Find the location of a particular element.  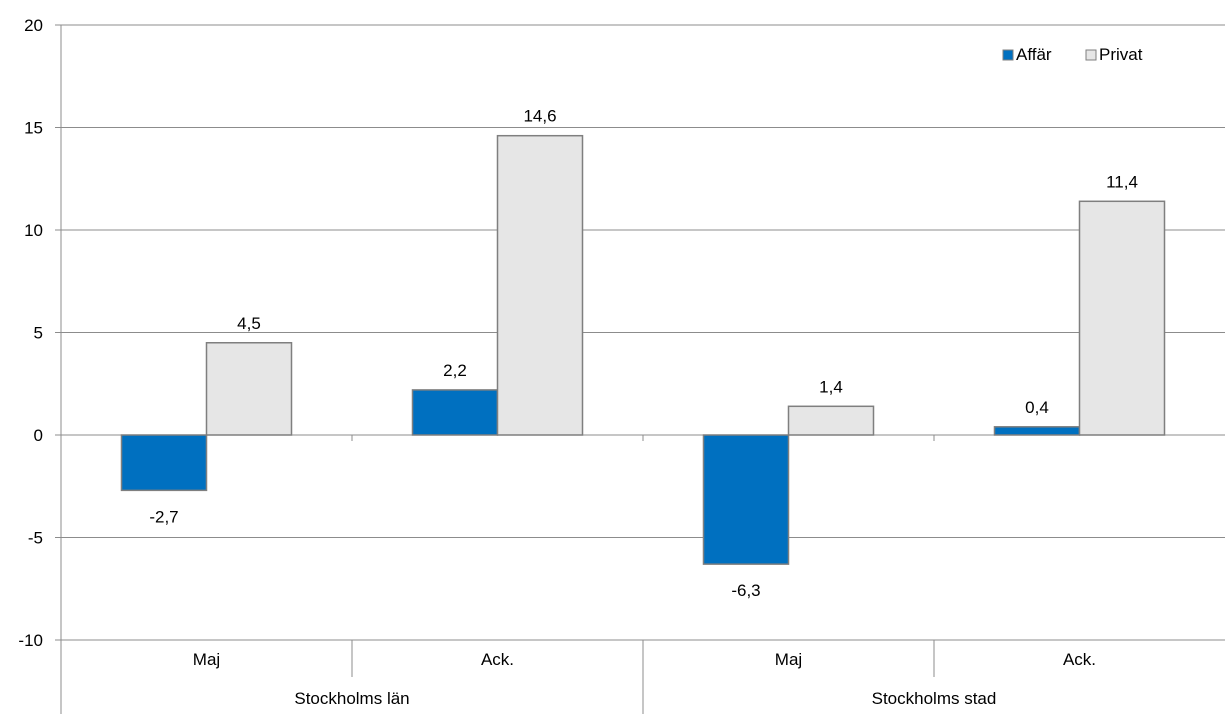

y-tick-label: -5 is located at coordinates (35, 538).